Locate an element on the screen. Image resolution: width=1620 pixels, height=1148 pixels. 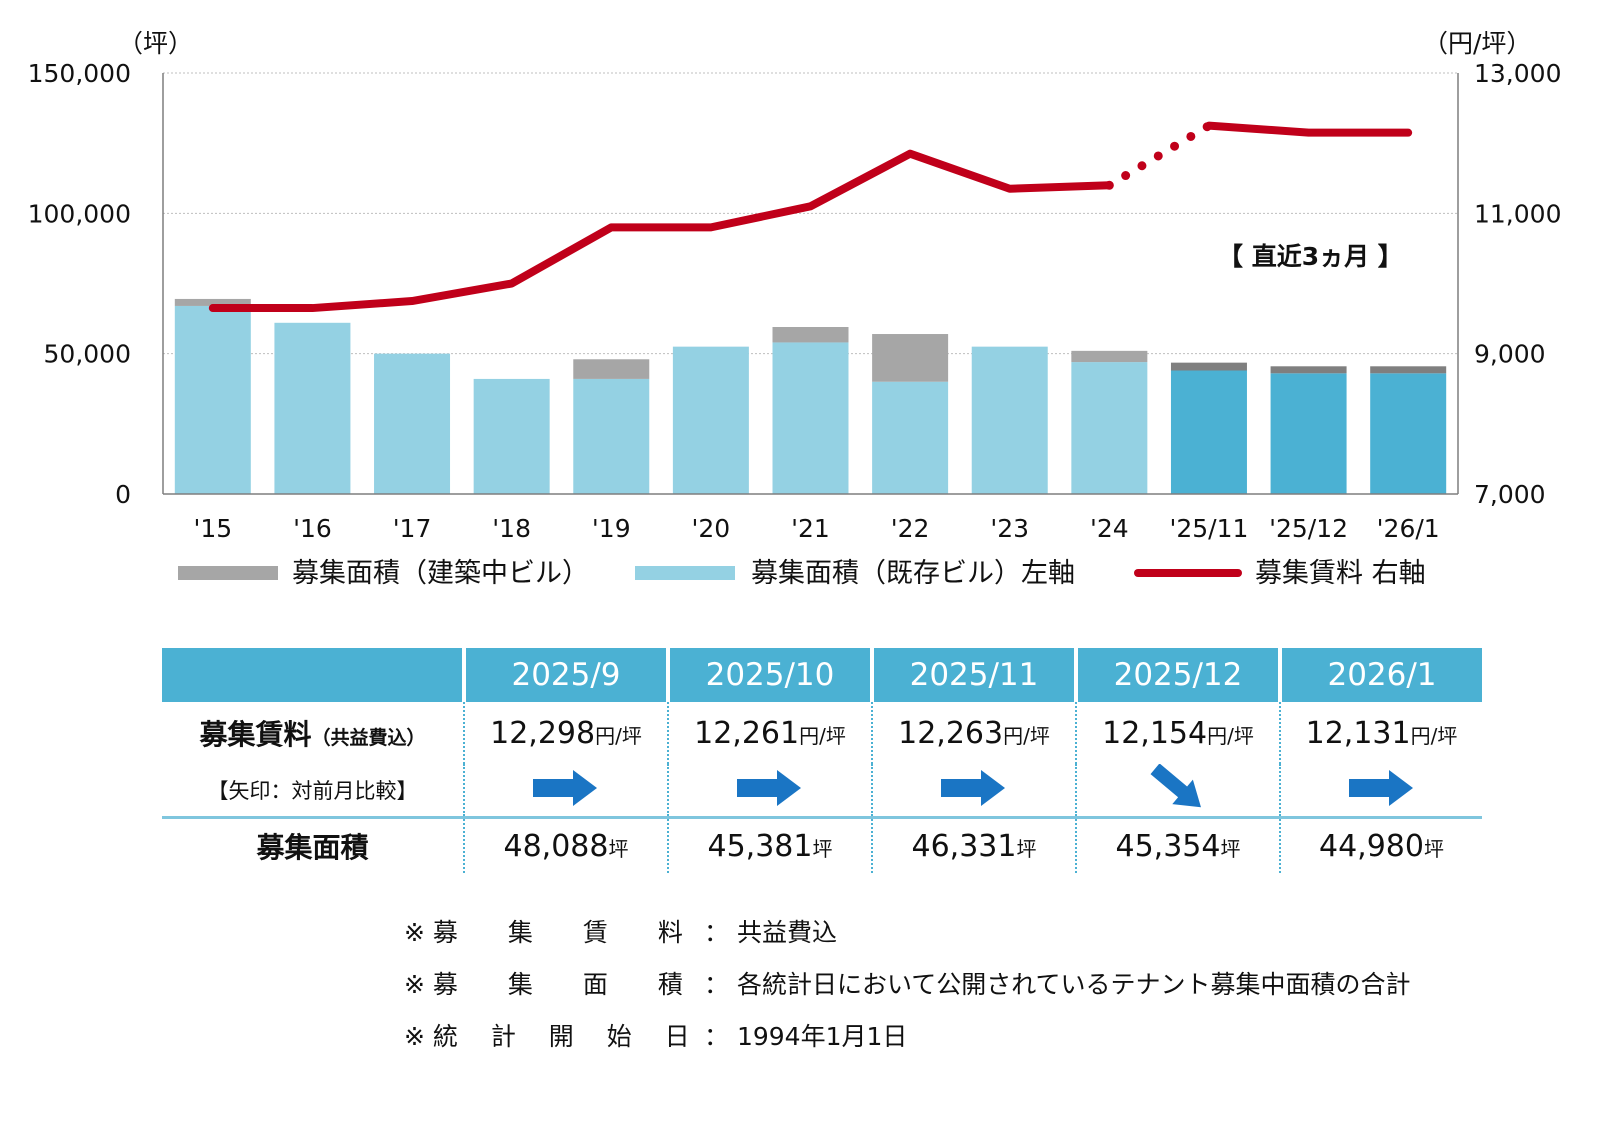
right-axis-unit: （円/坪） is located at coordinates (1477, 43).